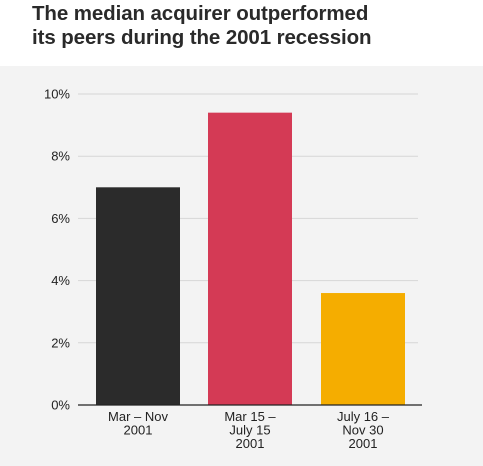  Describe the element at coordinates (60, 405) in the screenshot. I see `y-tick-label: 0%` at that location.